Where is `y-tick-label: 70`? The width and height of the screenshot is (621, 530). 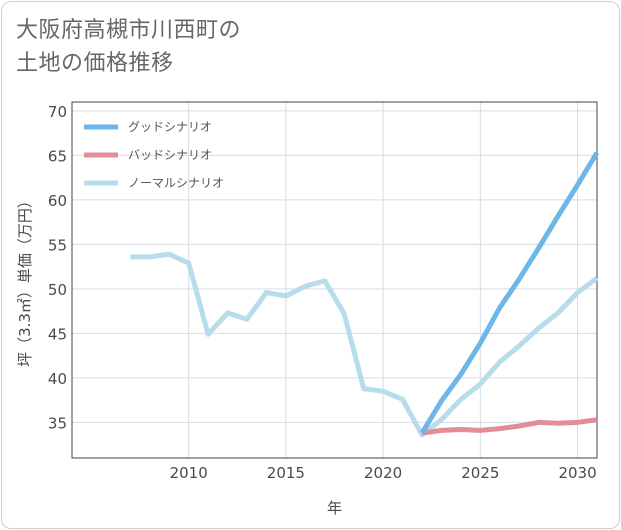
y-tick-label: 70 is located at coordinates (57, 112).